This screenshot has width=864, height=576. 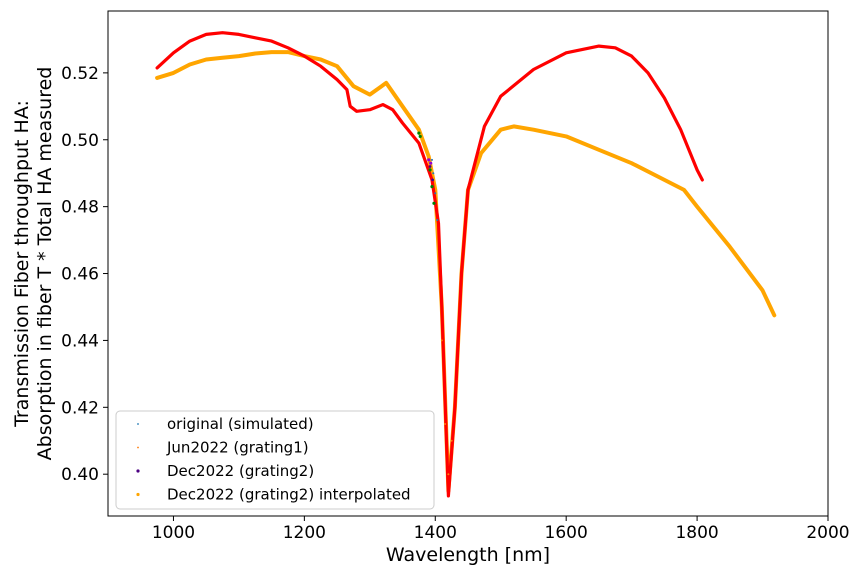 I want to click on y-axis-title-line: Transmission Fiber throughput HA:, so click(x=22, y=264).